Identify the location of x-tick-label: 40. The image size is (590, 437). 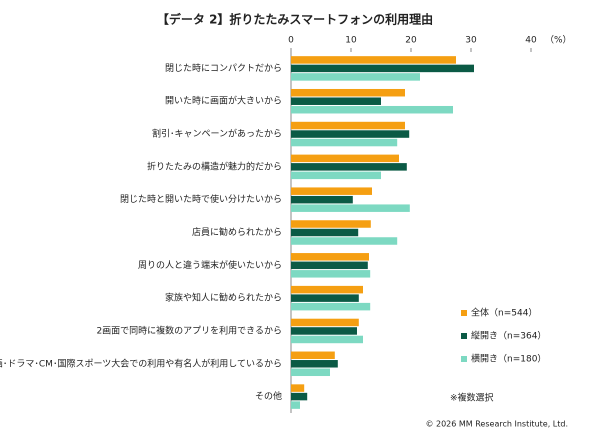
(531, 41).